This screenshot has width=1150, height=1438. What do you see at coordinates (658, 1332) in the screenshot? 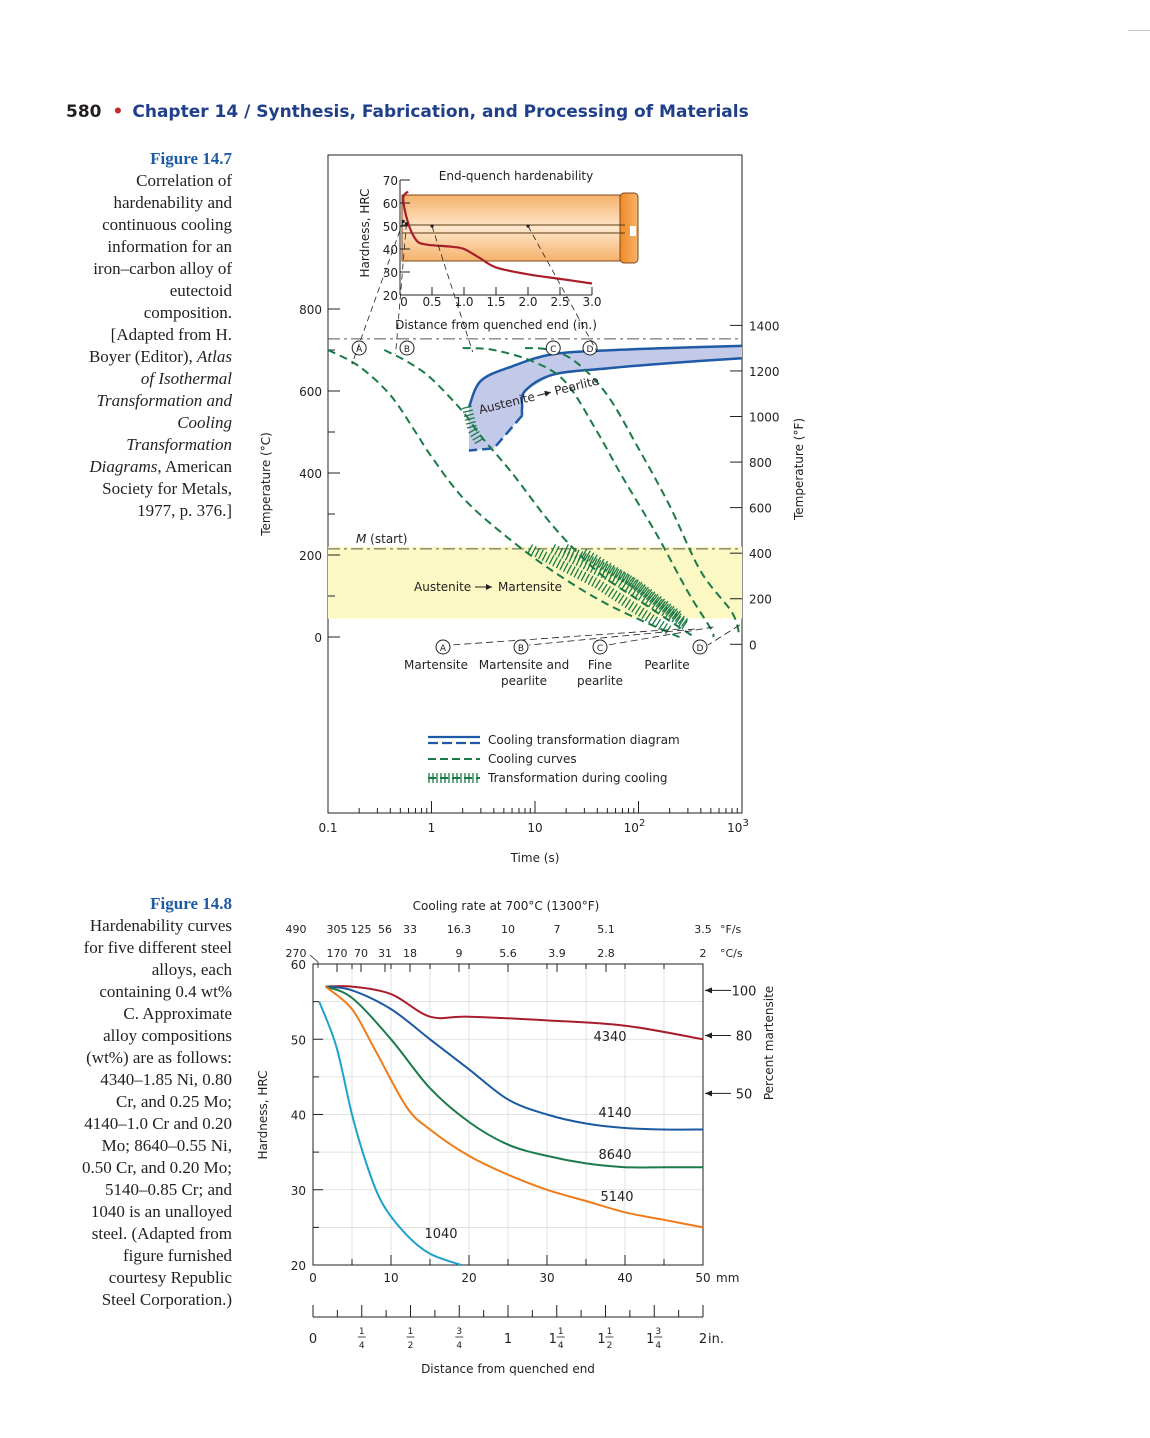
I see `inch-label-numerator: 3` at bounding box center [658, 1332].